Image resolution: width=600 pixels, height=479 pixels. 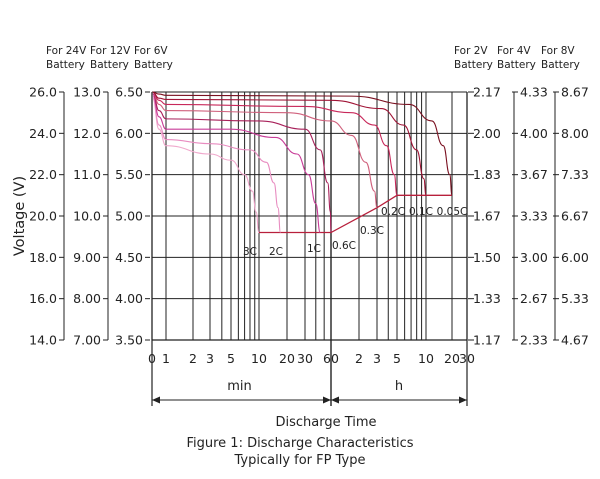 I want to click on x-unit-h: h, so click(x=399, y=386).